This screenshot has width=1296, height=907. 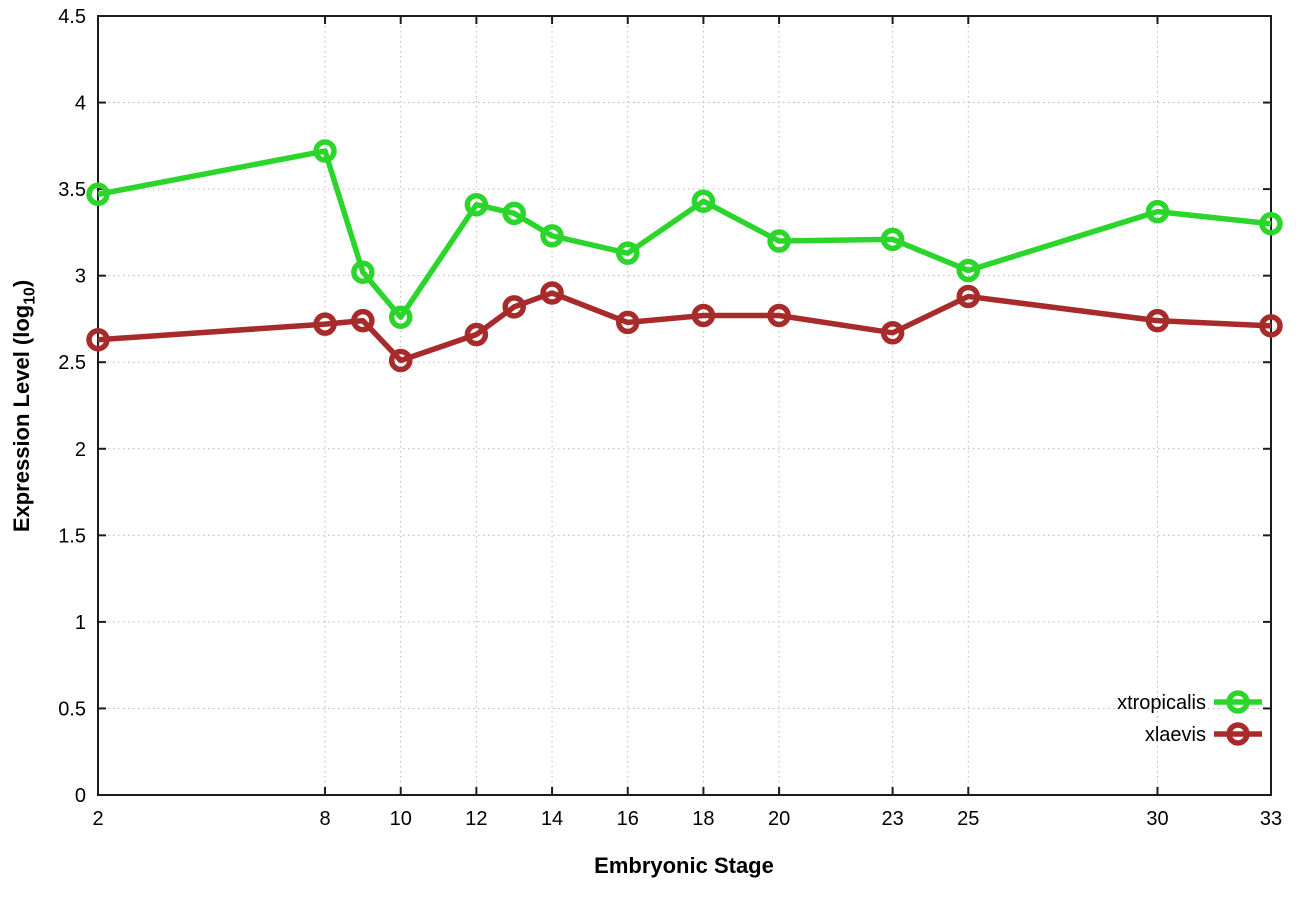 I want to click on x-tick-label: 25, so click(x=968, y=819).